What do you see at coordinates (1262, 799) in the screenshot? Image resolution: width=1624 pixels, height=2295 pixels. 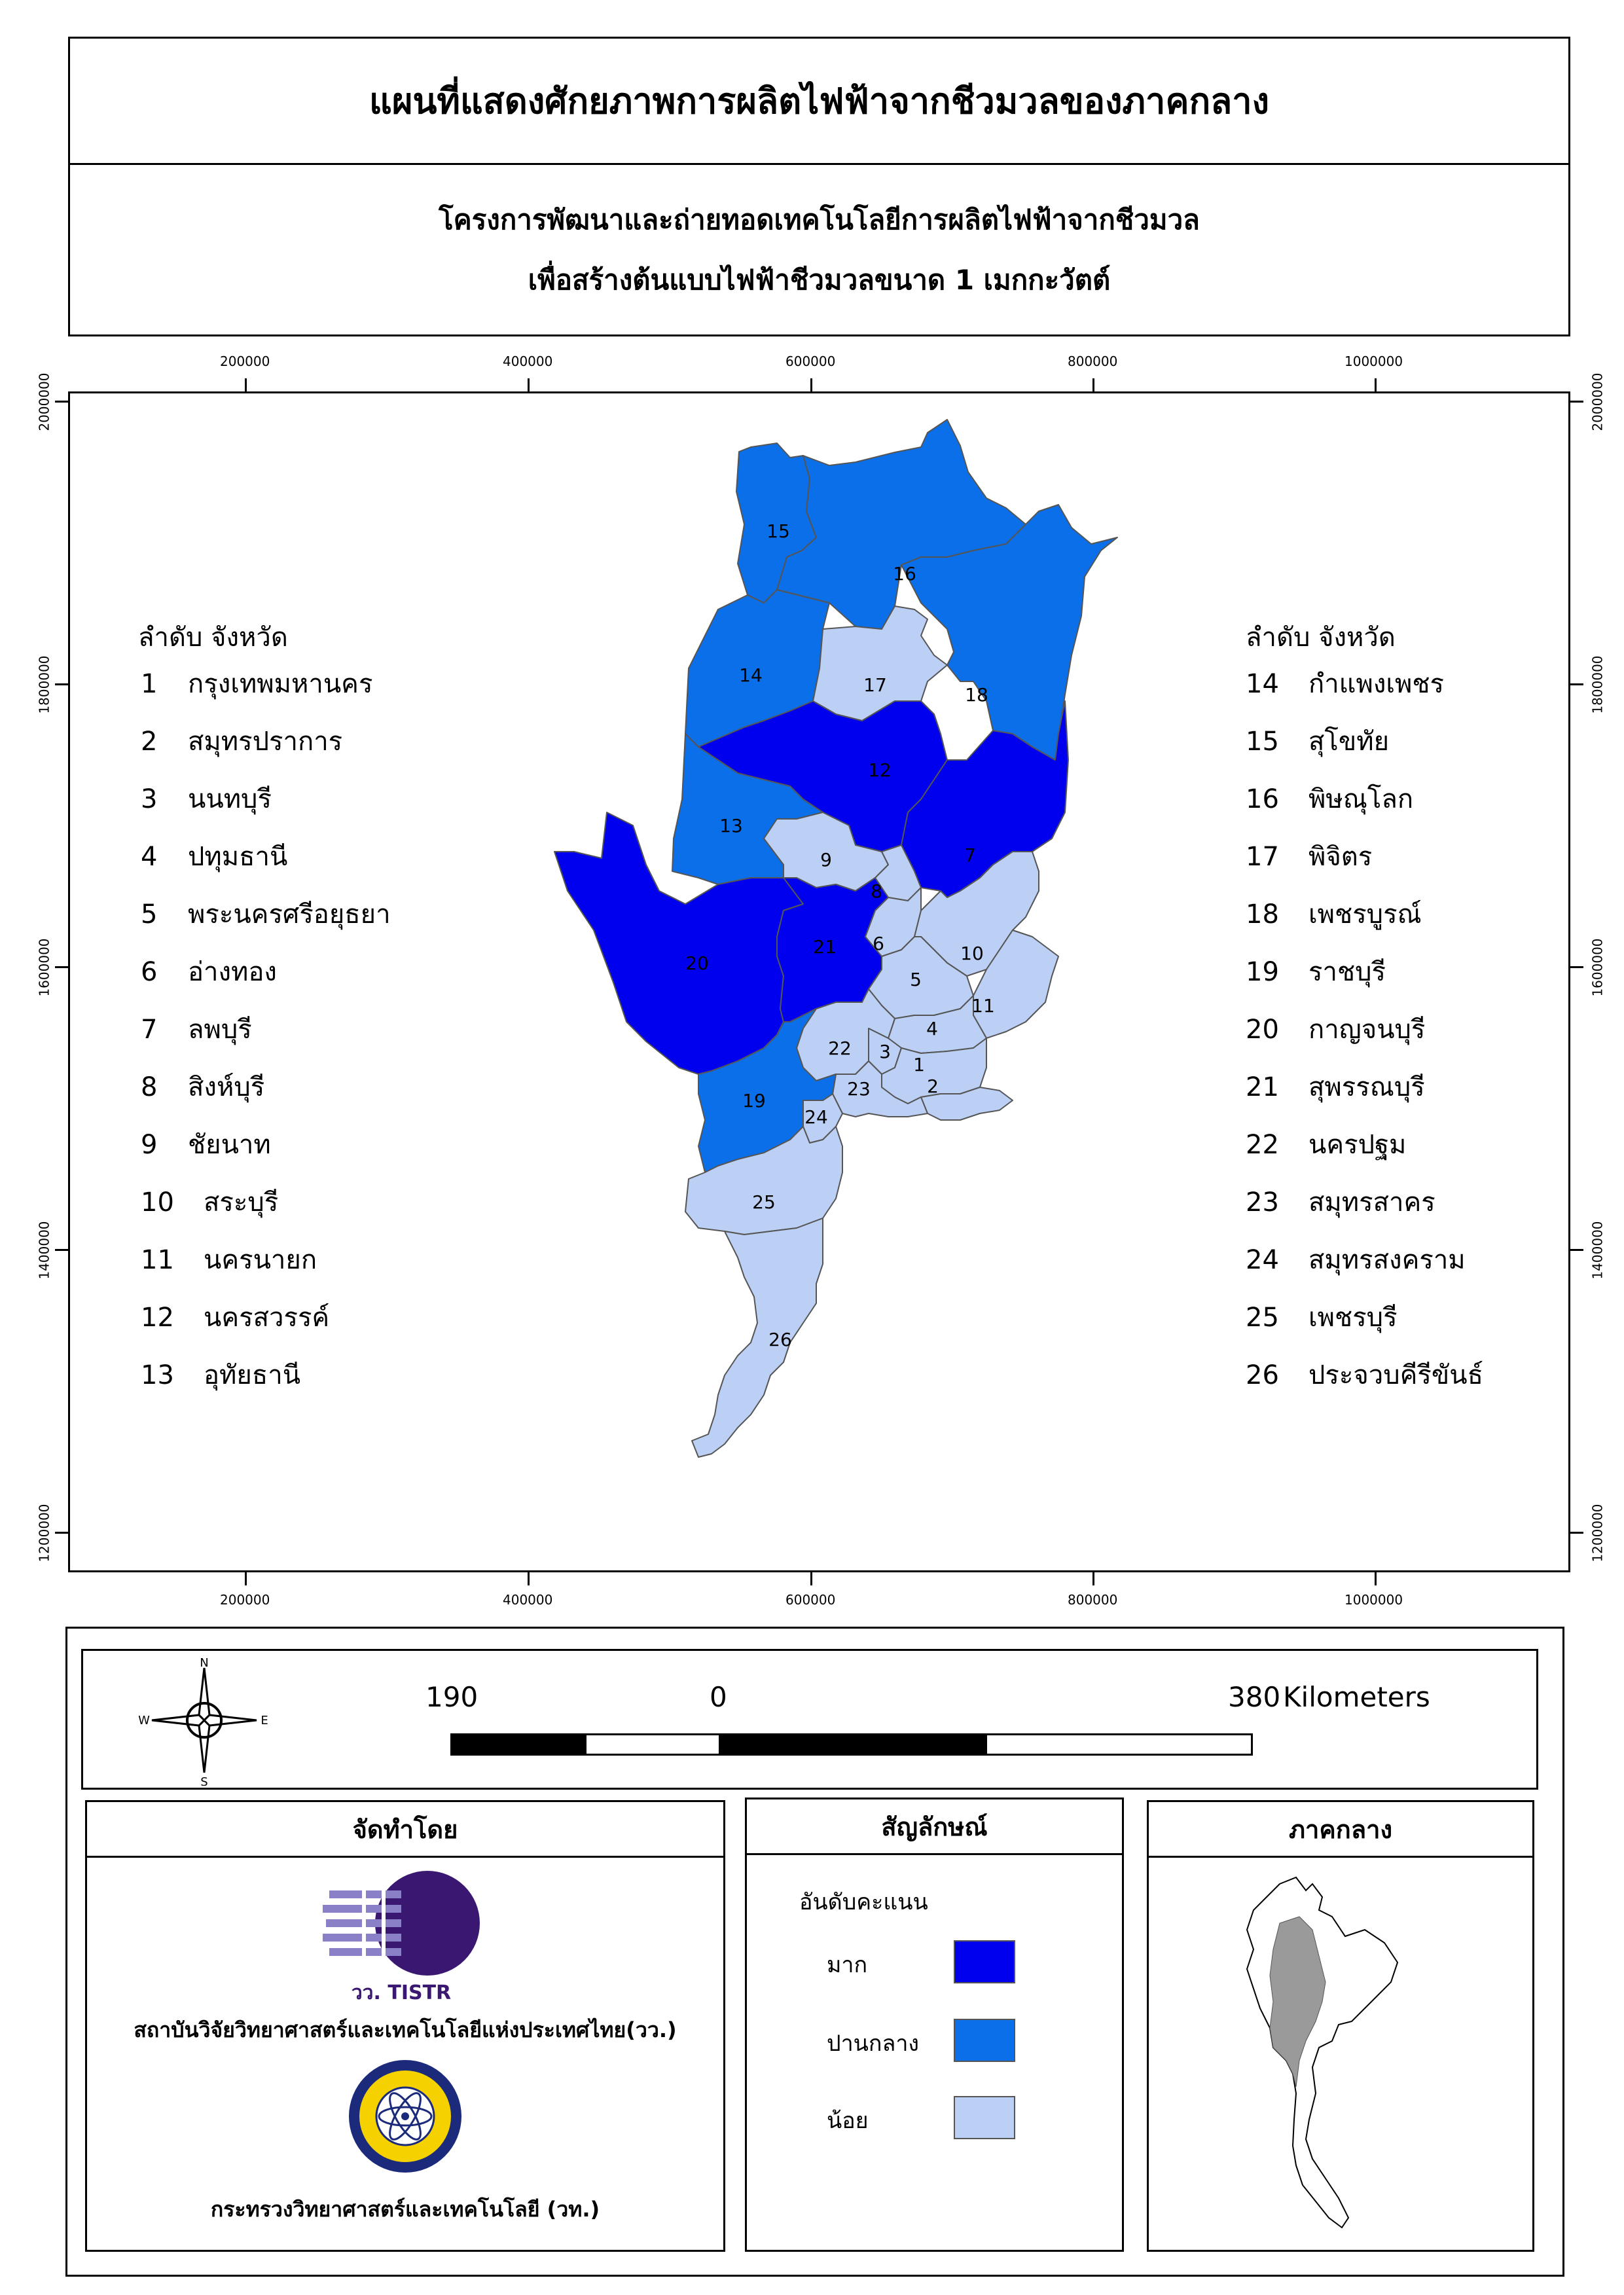 I see `list-number: 16` at bounding box center [1262, 799].